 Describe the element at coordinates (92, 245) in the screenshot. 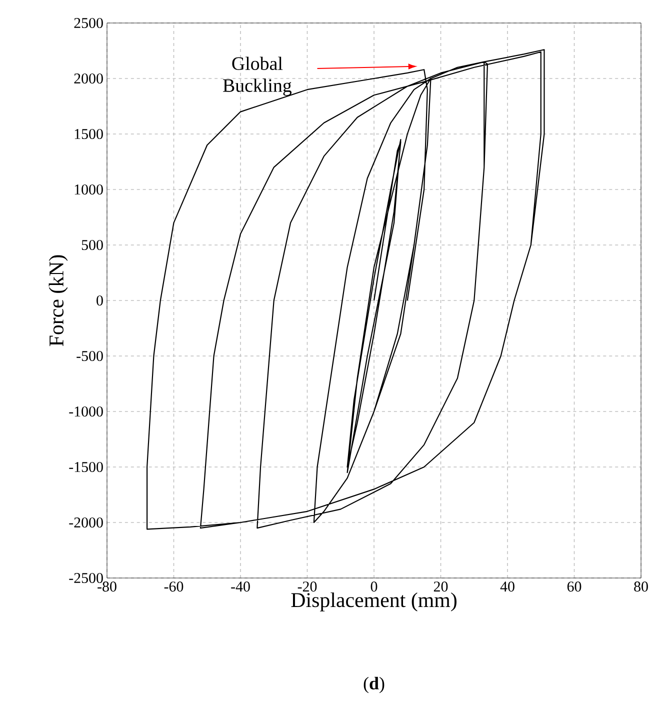

I see `y-tick-label: 500` at that location.